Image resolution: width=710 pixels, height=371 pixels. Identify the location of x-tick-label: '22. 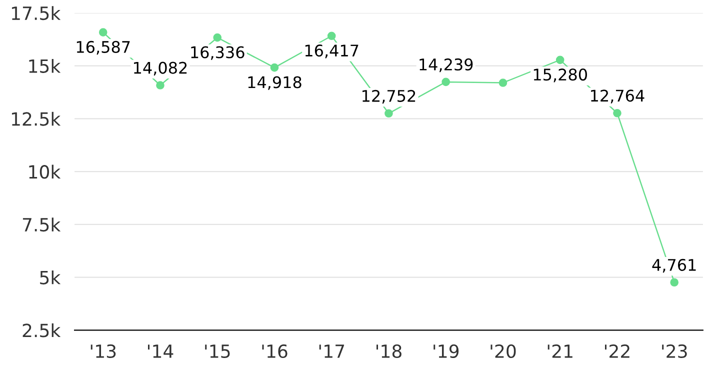
(617, 351).